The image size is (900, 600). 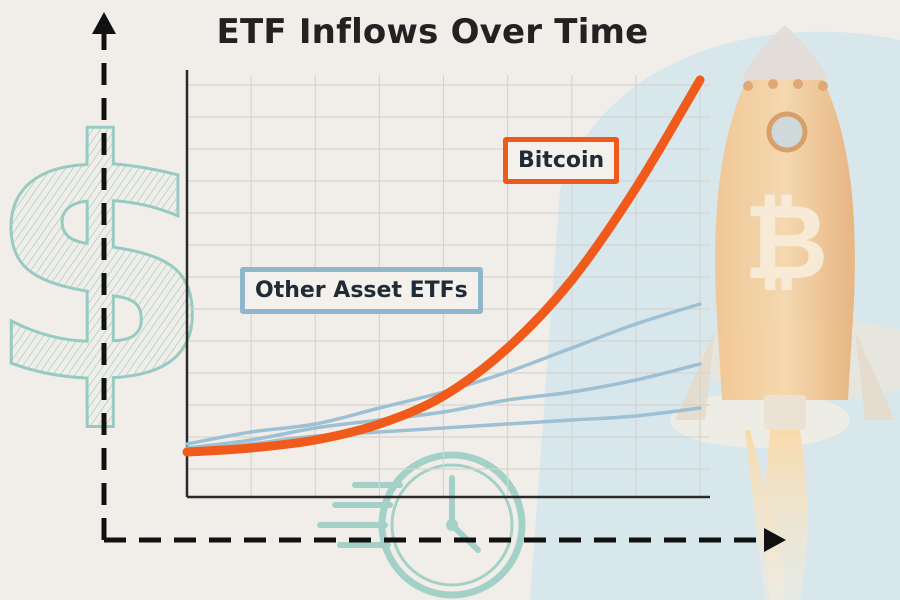 I want to click on clock-icon, so click(x=421, y=525).